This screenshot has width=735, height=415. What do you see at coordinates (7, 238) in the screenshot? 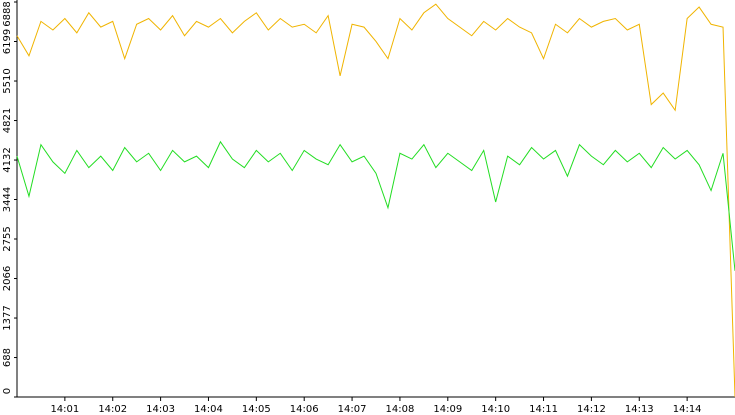
I see `y-tick-label: 2755` at bounding box center [7, 238].